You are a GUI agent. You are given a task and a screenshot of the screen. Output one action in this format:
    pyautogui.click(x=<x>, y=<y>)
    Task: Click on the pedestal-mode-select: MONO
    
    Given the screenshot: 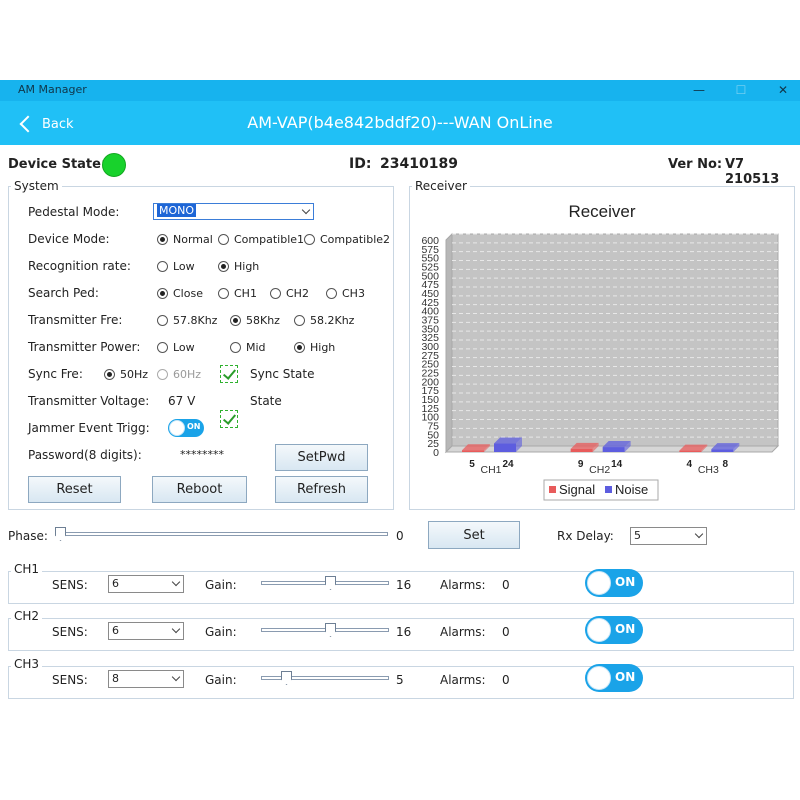 What is the action you would take?
    pyautogui.click(x=233, y=211)
    